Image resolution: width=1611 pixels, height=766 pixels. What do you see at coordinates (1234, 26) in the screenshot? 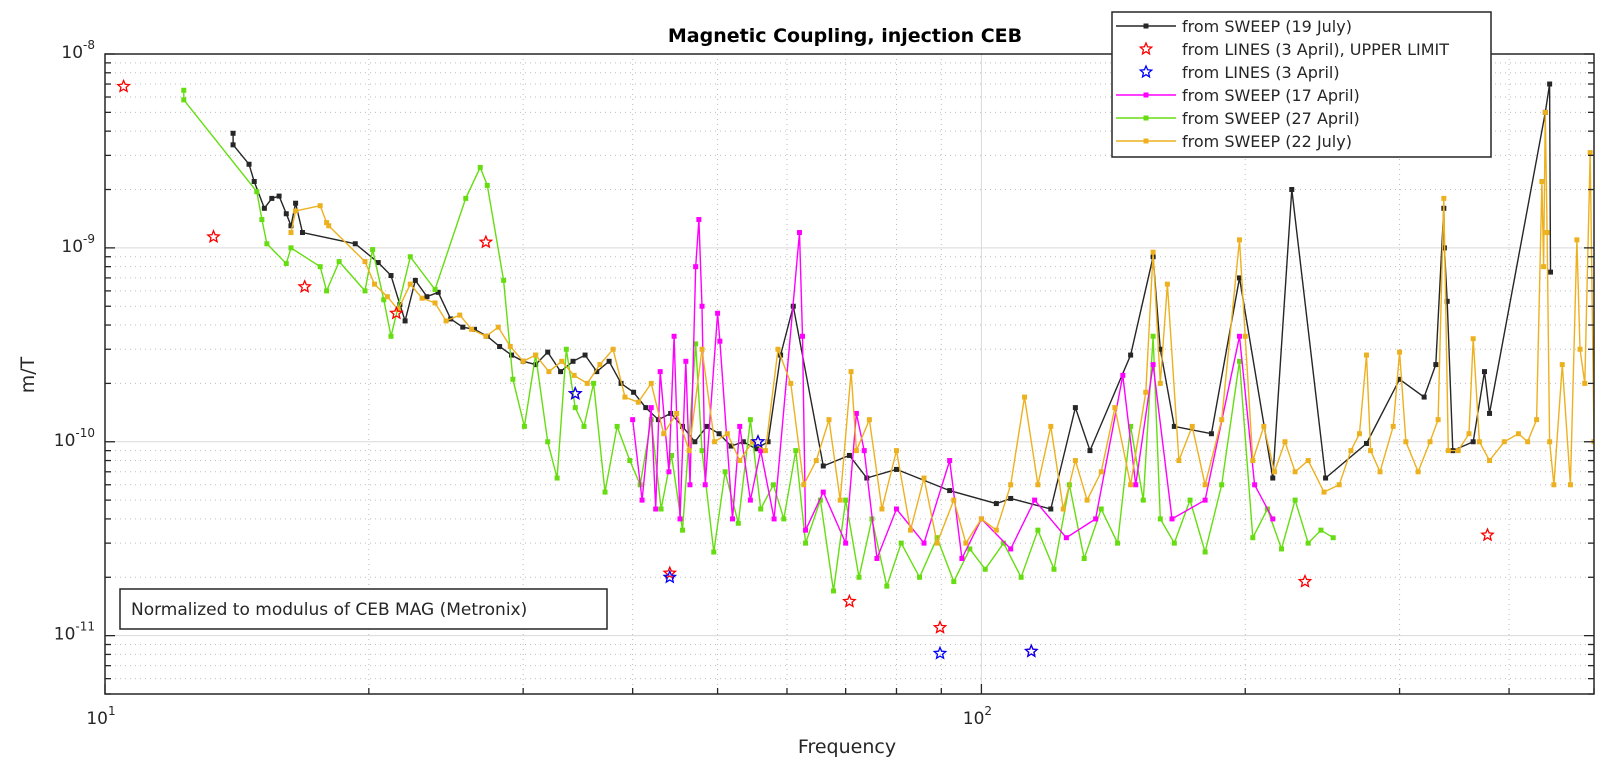
I see `legend-item: from SWEEP (19 July)` at bounding box center [1234, 26].